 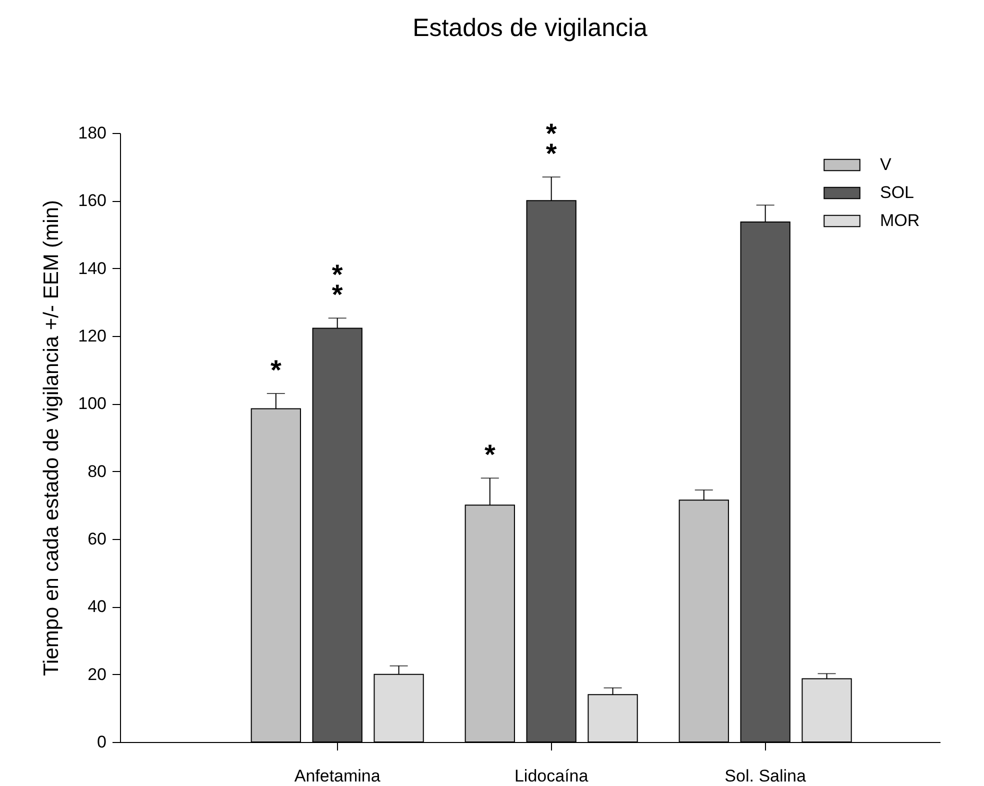 What do you see at coordinates (897, 192) in the screenshot?
I see `legend-label: SOL` at bounding box center [897, 192].